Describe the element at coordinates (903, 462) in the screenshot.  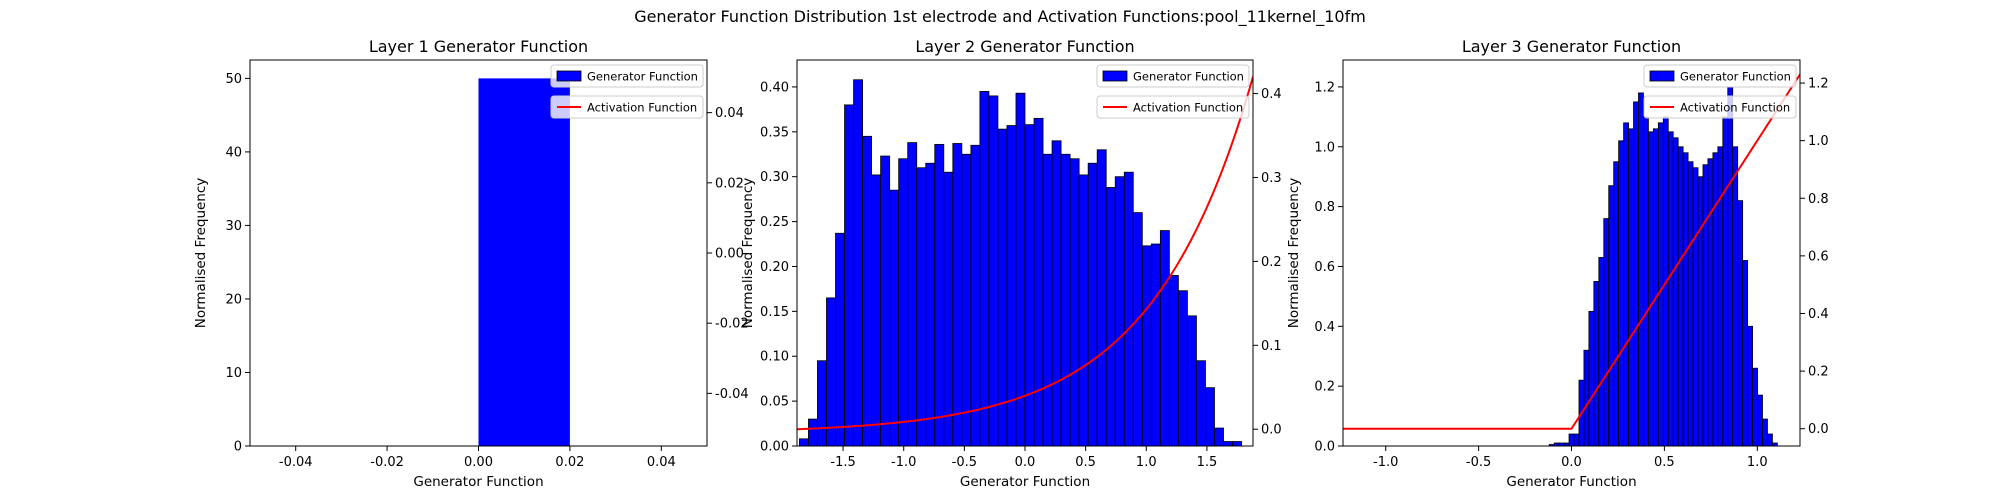
I see `x-tick-label: -1.0` at that location.